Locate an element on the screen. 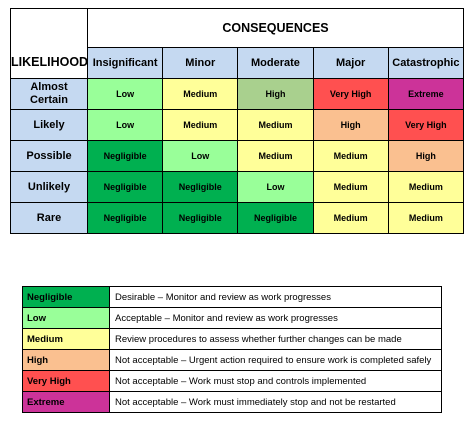 This screenshot has width=474, height=430. consequence-major: Major is located at coordinates (350, 63).